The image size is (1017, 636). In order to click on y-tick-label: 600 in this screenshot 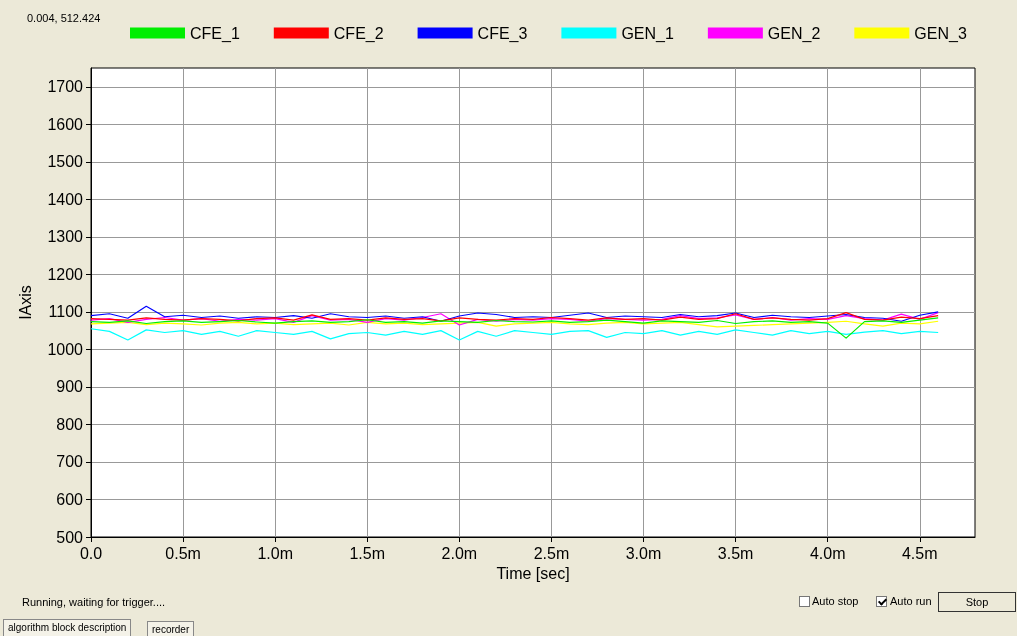, I will do `click(70, 499)`.